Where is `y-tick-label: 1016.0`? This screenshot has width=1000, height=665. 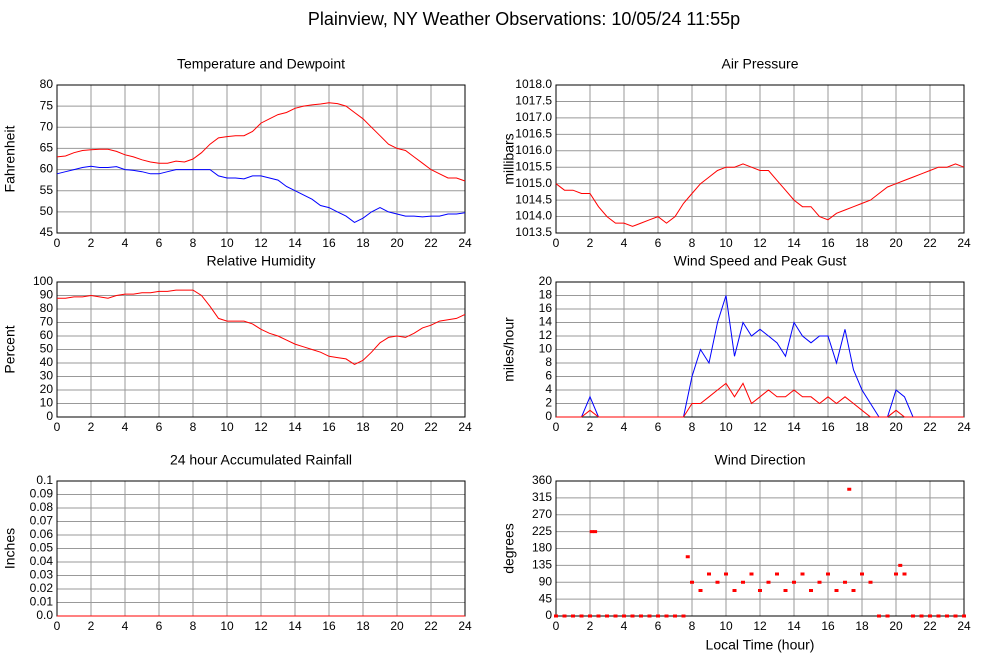
y-tick-label: 1016.0 is located at coordinates (533, 150).